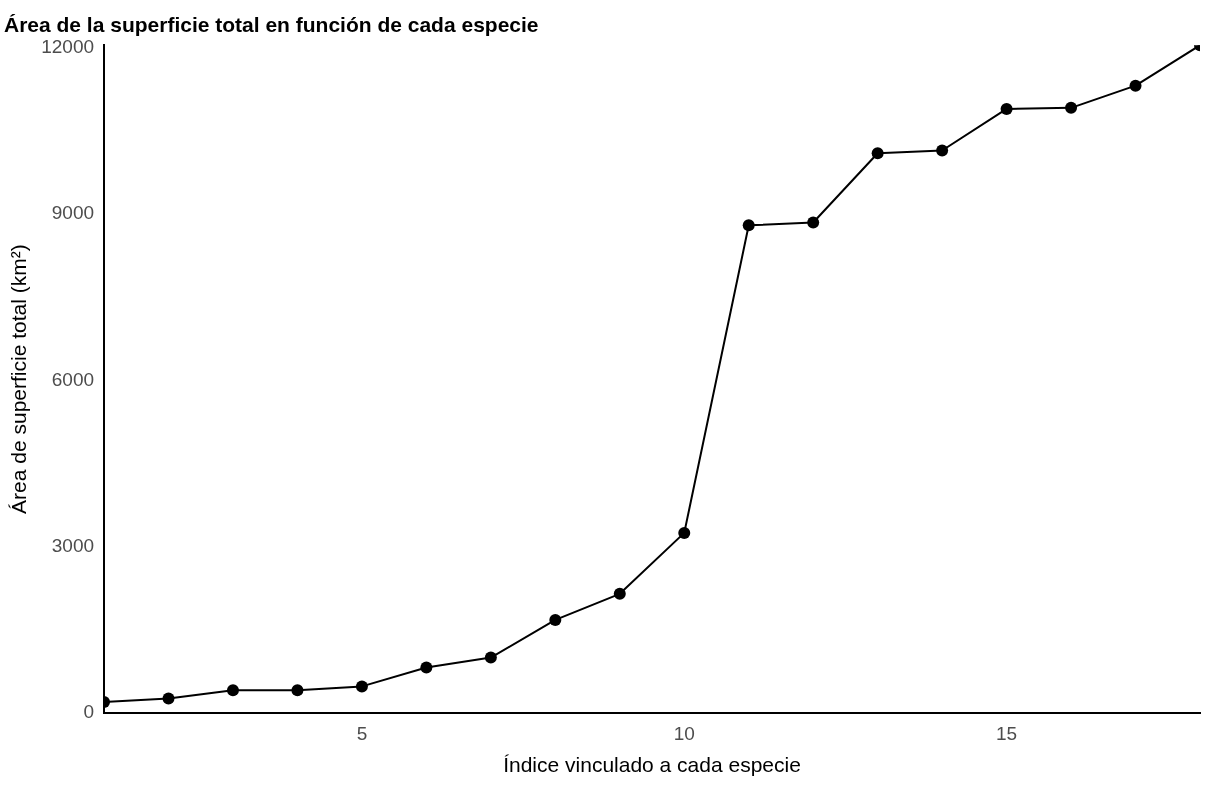  I want to click on x-tick-label: 15, so click(1007, 733).